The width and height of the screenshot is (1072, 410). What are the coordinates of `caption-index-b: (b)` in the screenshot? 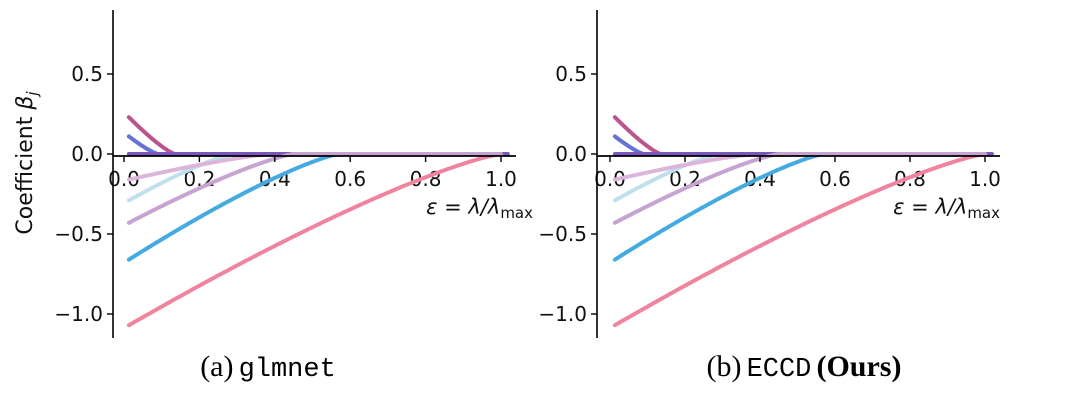 It's located at (724, 366).